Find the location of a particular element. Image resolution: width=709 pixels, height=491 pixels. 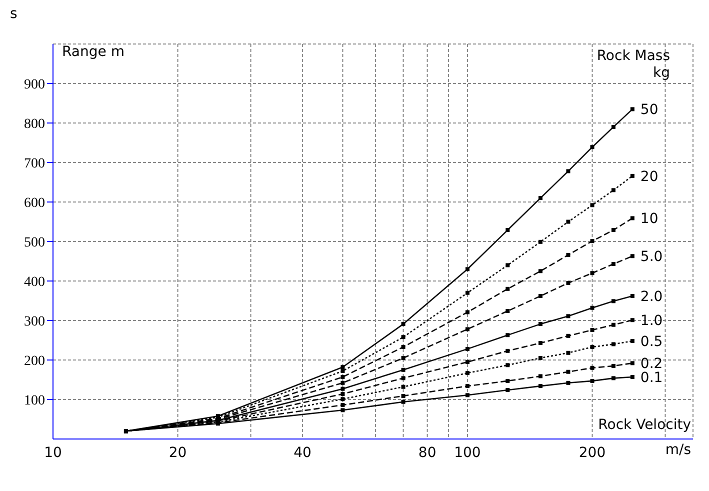

y-tick-label: 700 is located at coordinates (34, 164).